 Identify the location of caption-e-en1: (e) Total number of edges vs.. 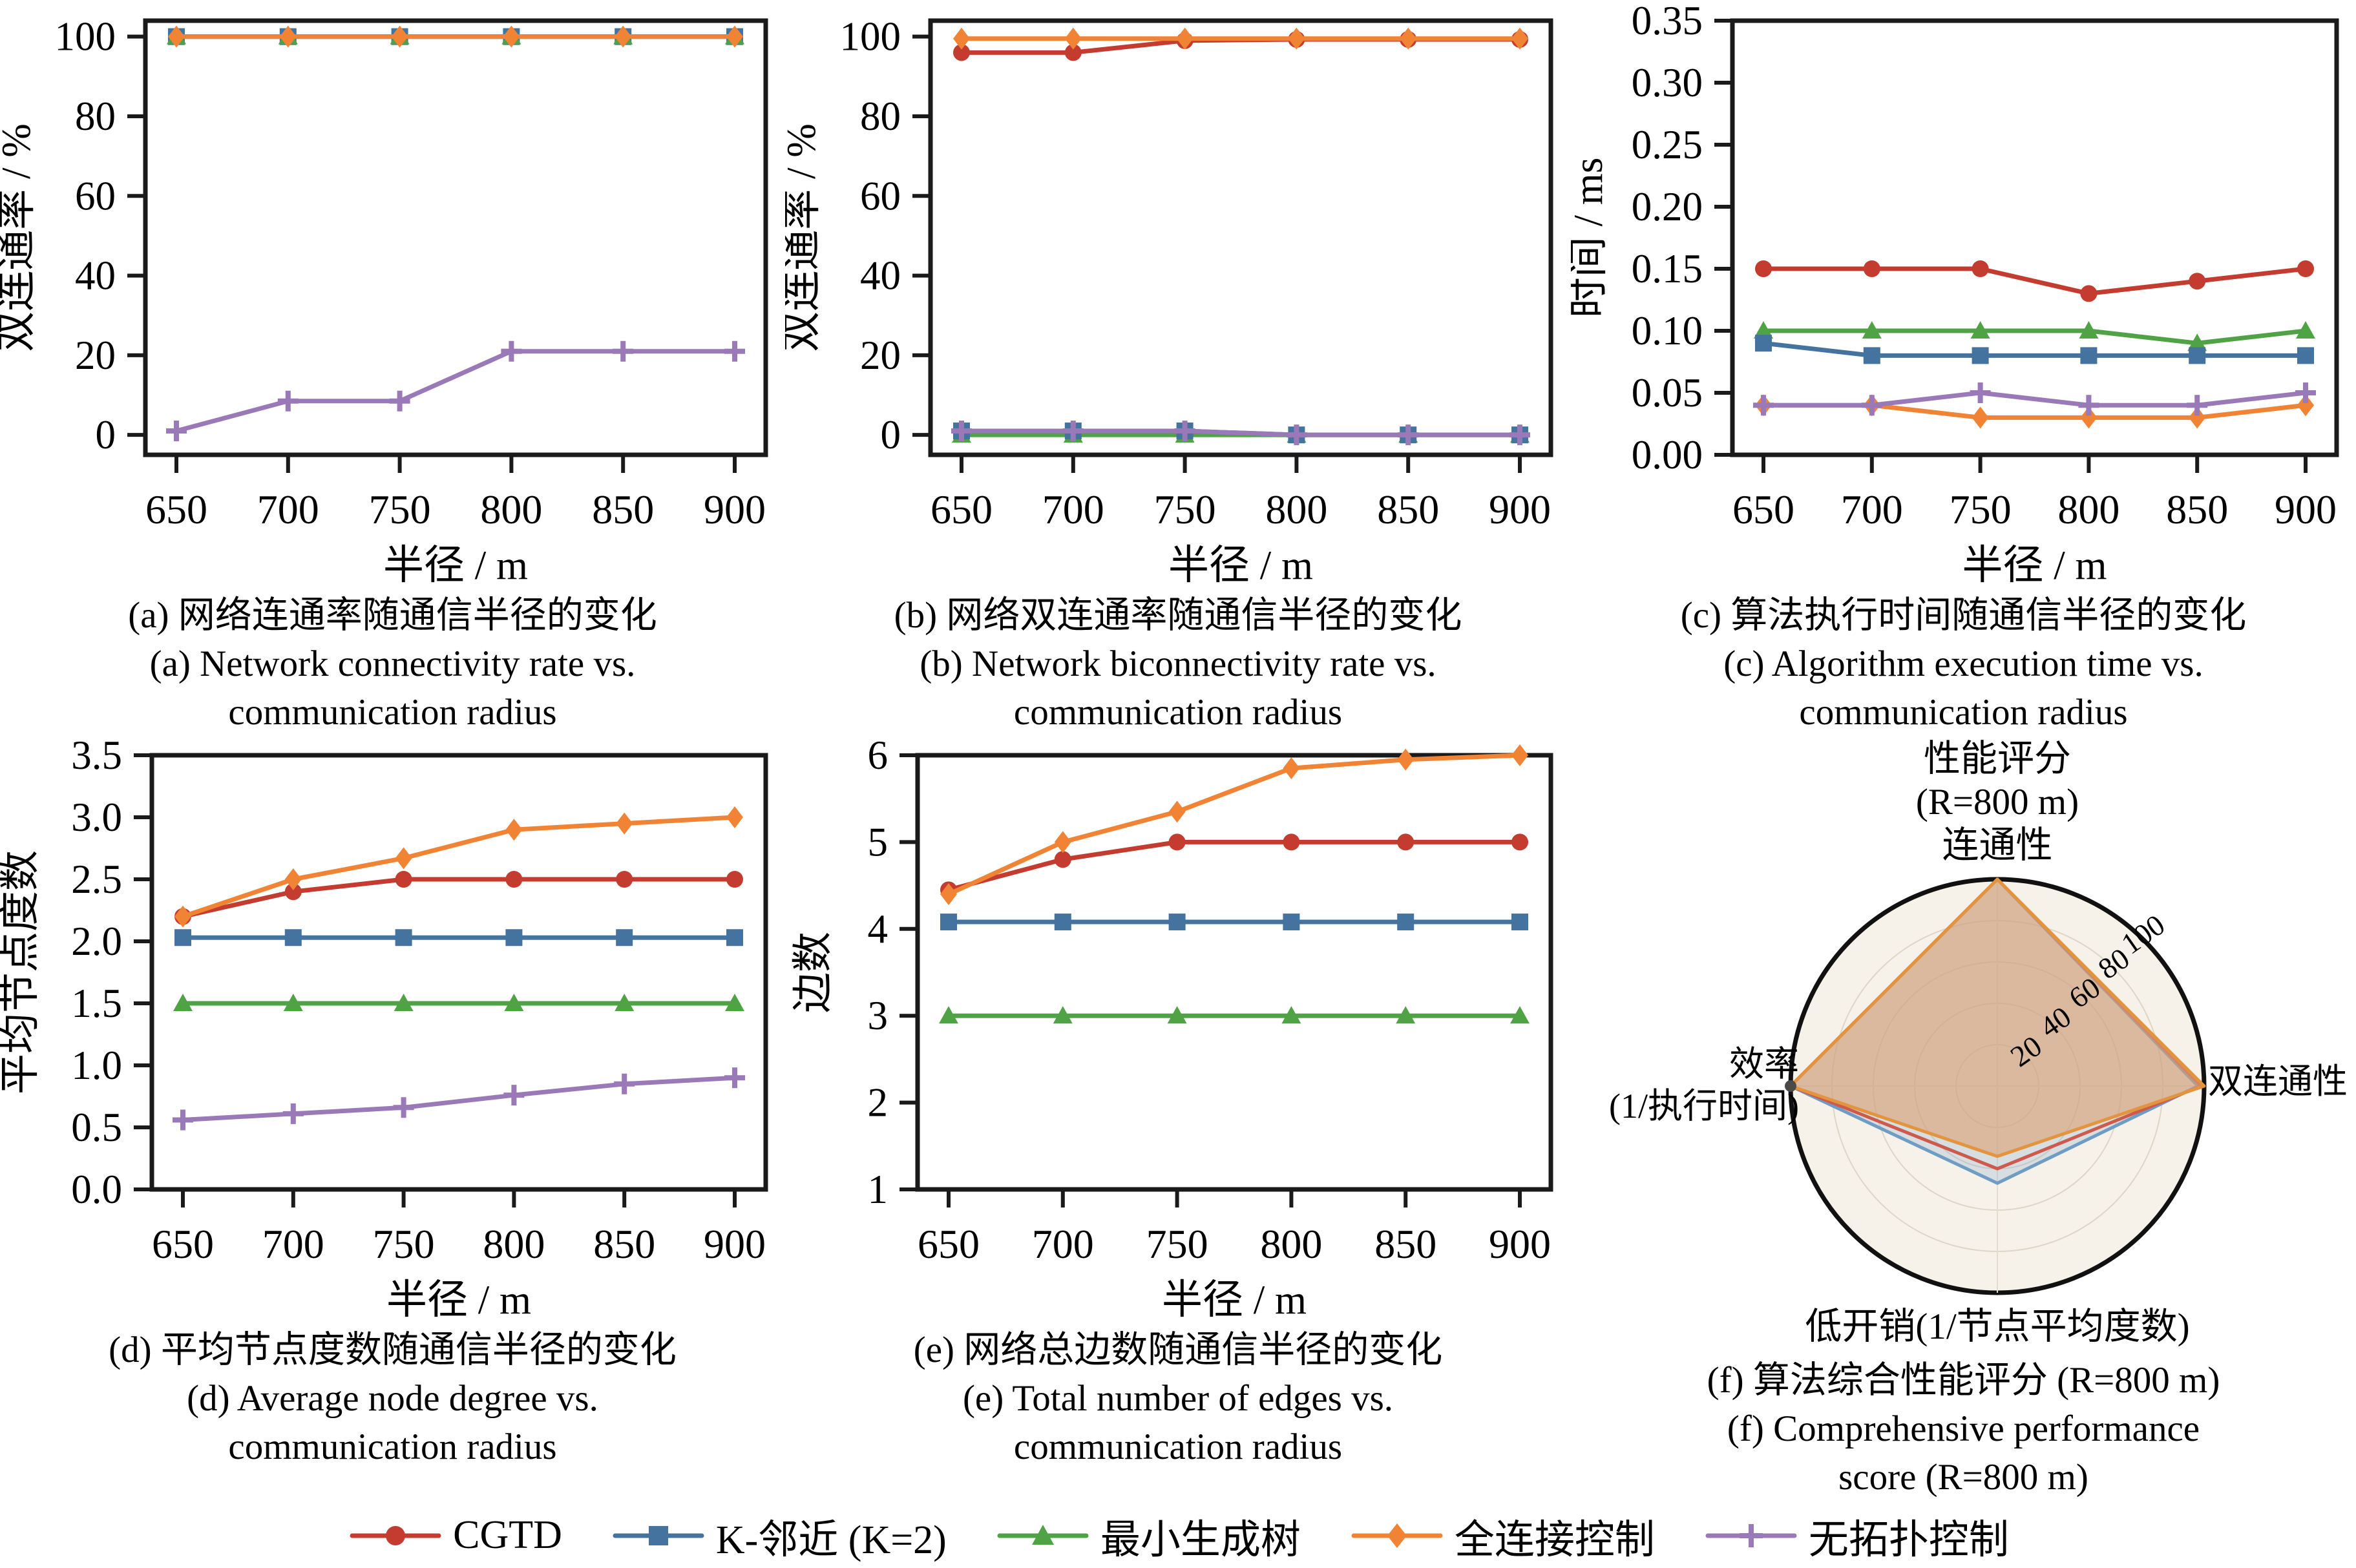
(1178, 1398).